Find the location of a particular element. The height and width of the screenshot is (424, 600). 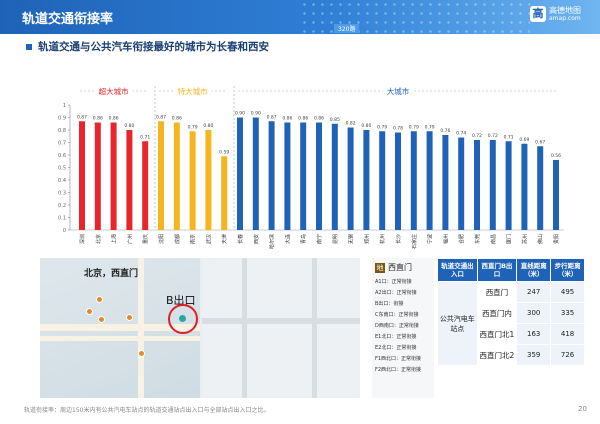

map-left: 北京，西直门 B出口 is located at coordinates (120, 328).